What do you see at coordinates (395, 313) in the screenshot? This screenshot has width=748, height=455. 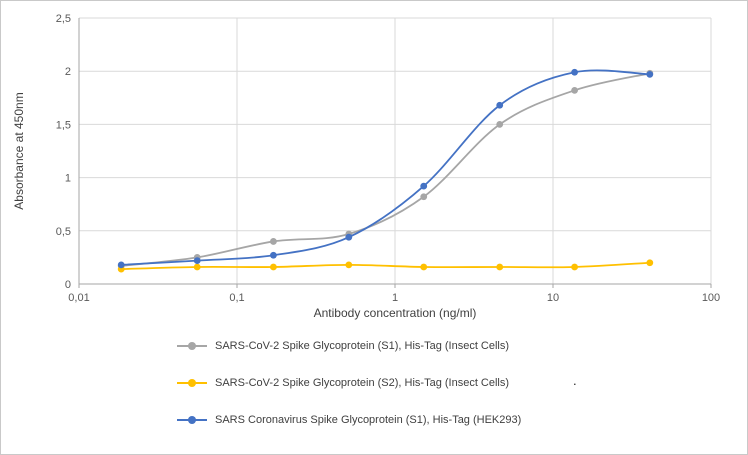 I see `x-axis-title: Antibody concentration (ng/ml)` at bounding box center [395, 313].